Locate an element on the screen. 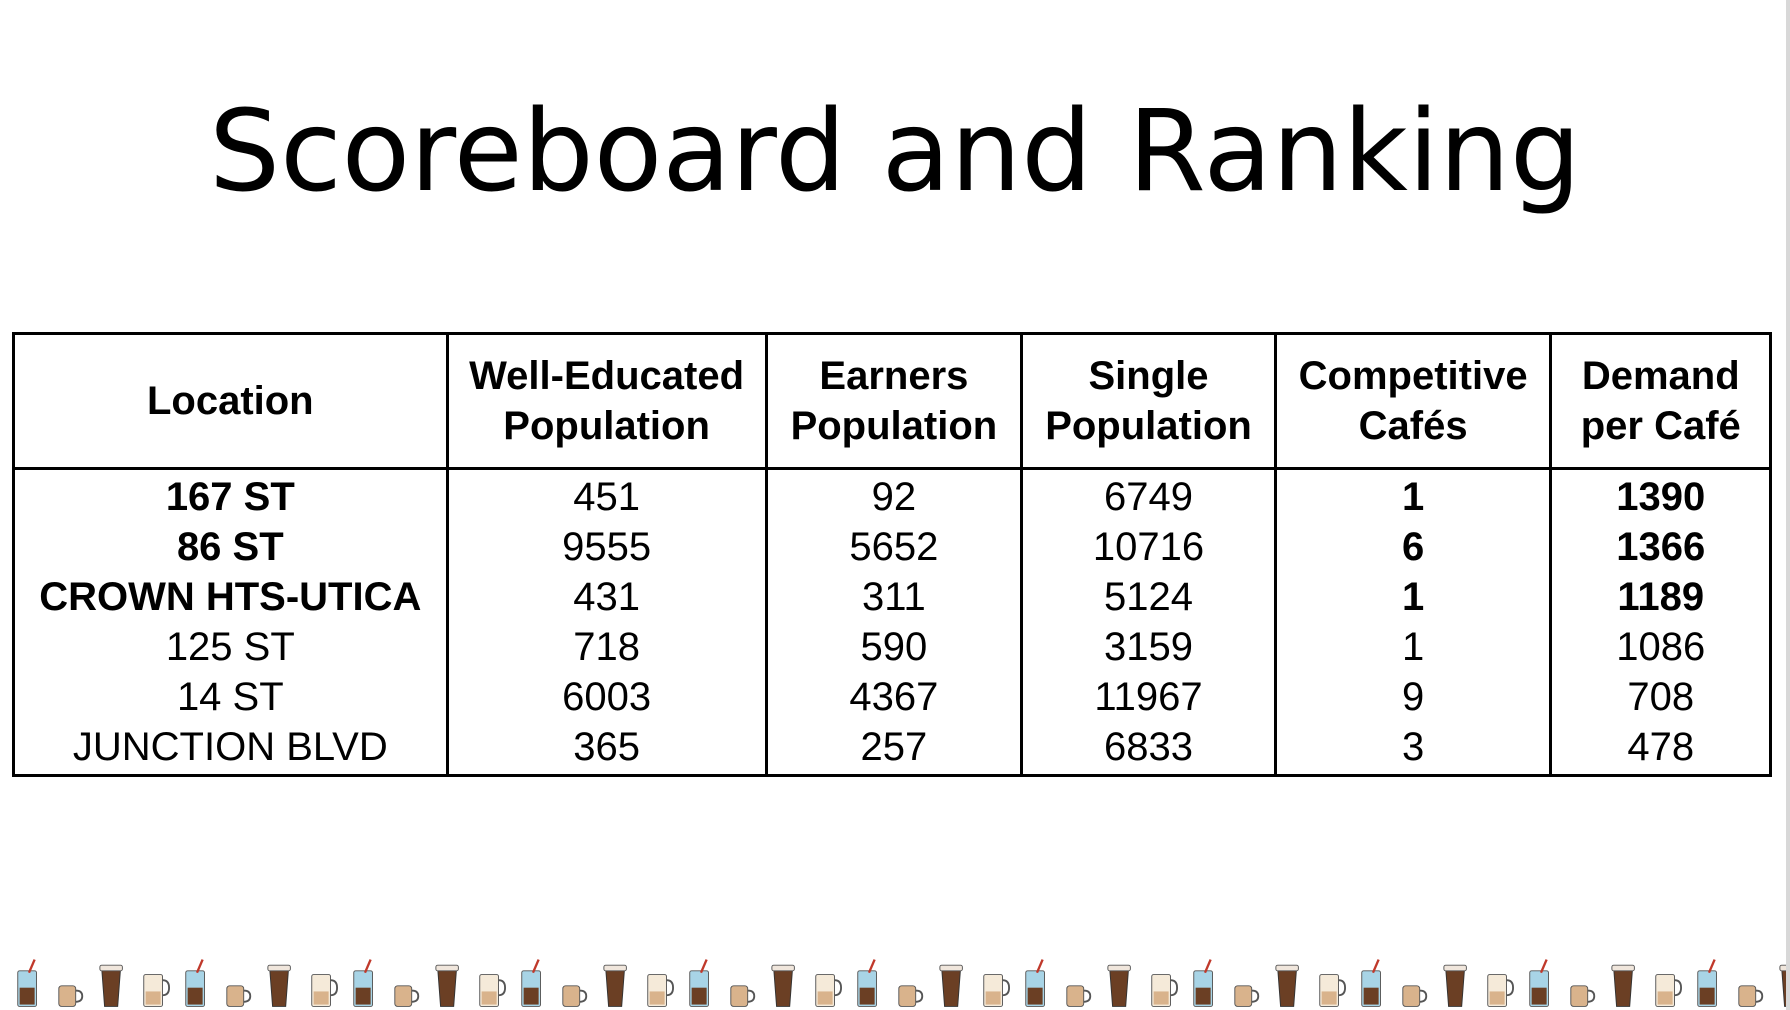  cell-single: 10716 is located at coordinates (1148, 547).